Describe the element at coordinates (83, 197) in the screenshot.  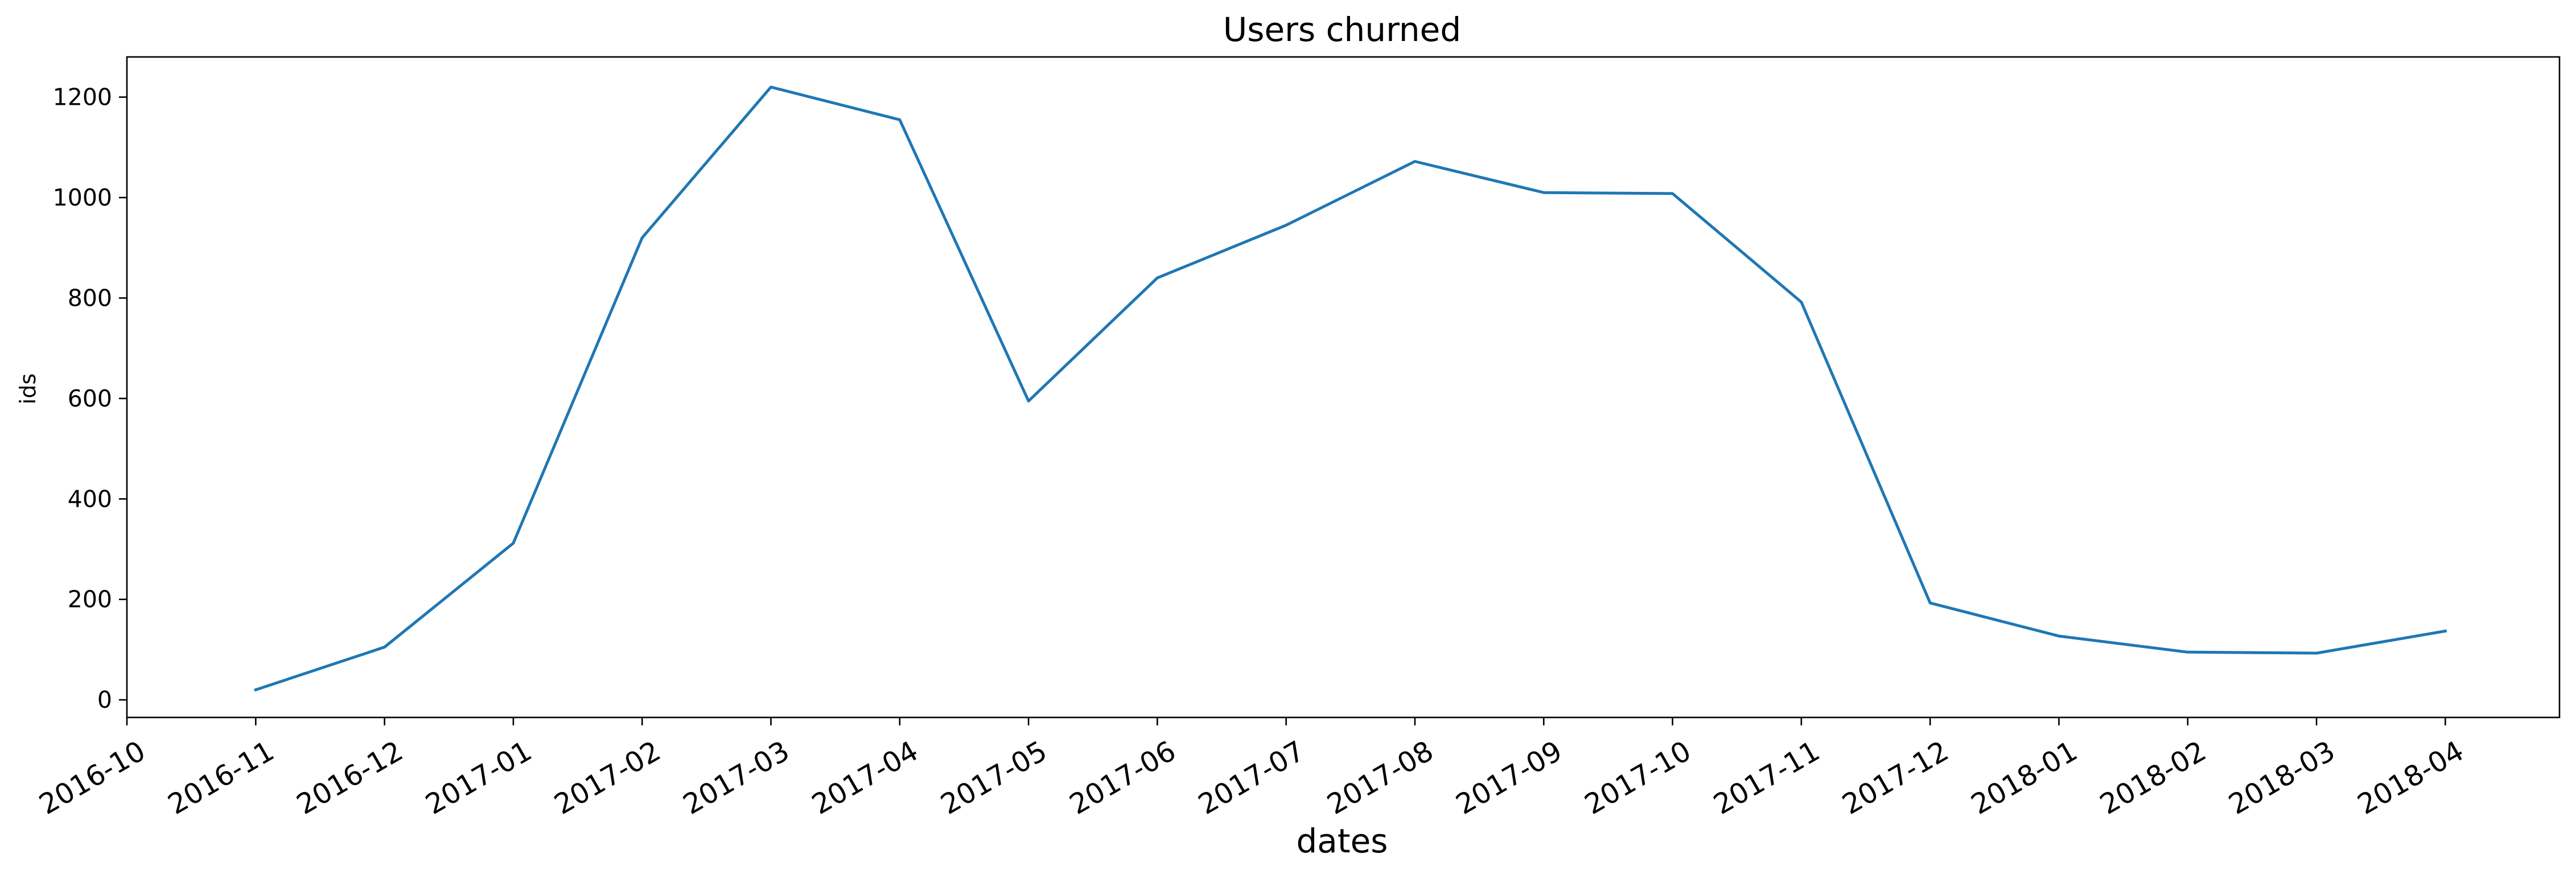
I see `y-tick-label: 1000` at that location.